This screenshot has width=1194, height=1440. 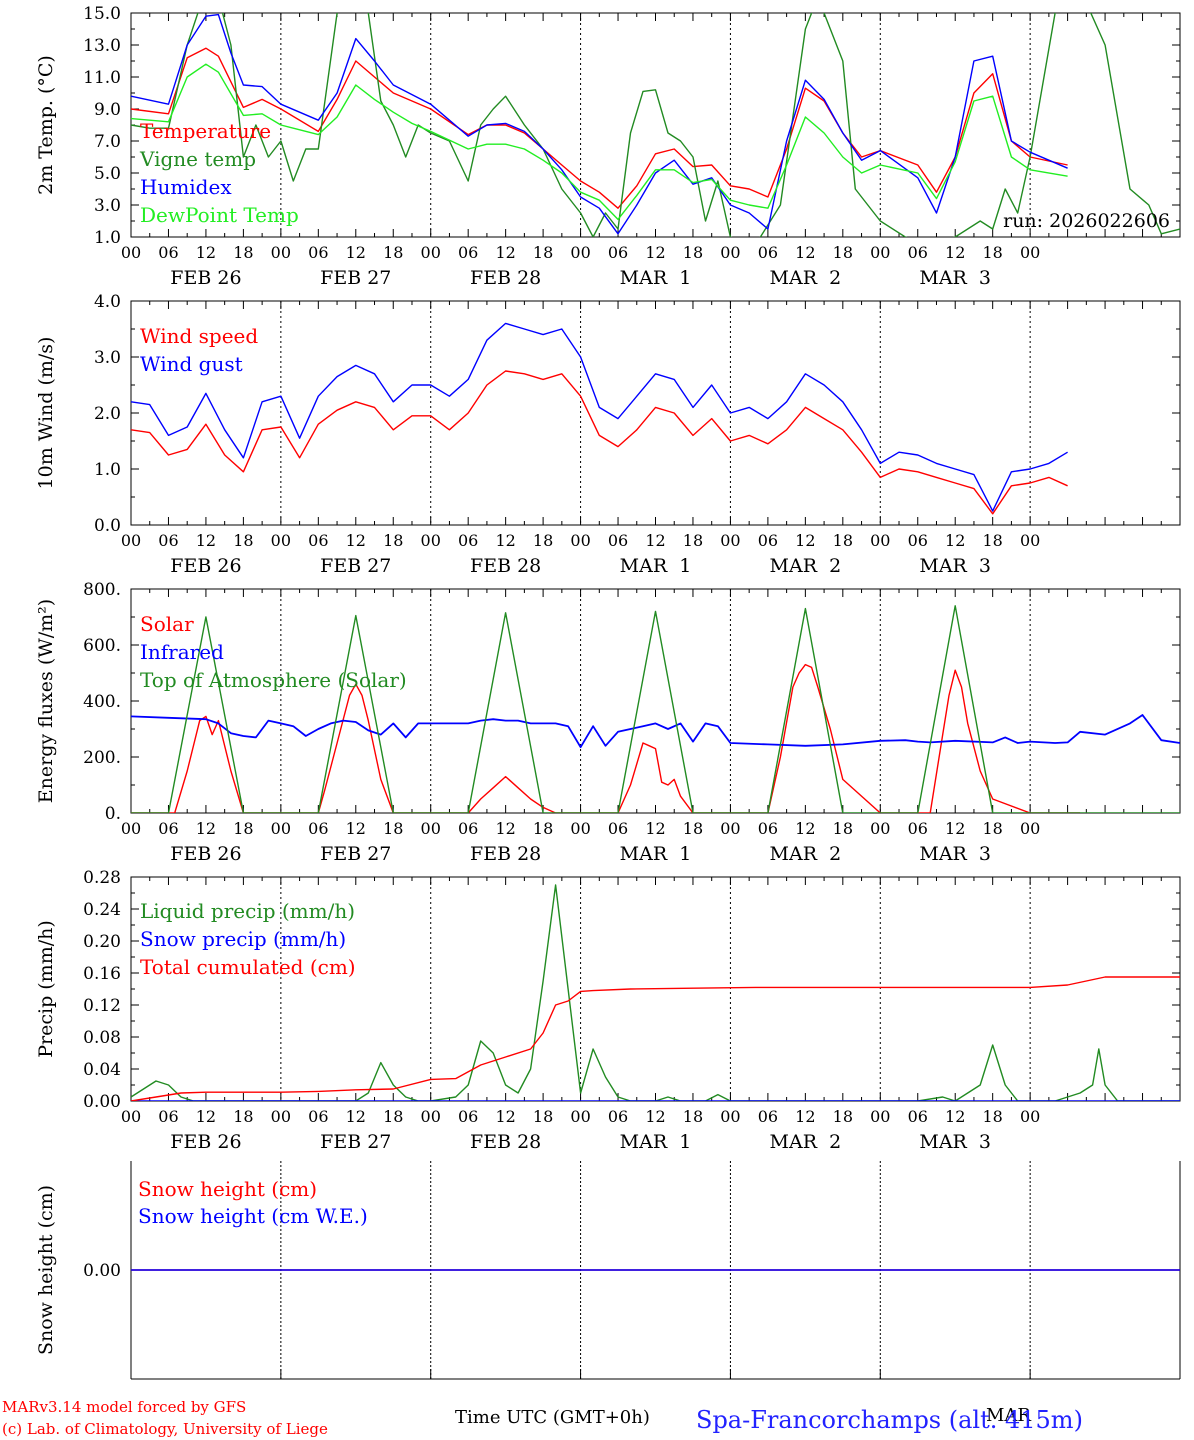 What do you see at coordinates (102, 14) in the screenshot?
I see `y-tick-label: 15.0` at bounding box center [102, 14].